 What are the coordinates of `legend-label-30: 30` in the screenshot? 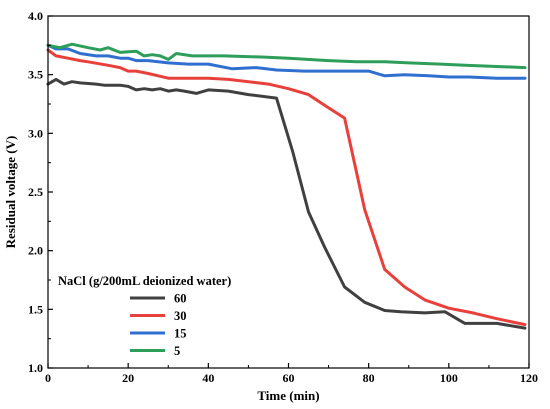 It's located at (180, 316).